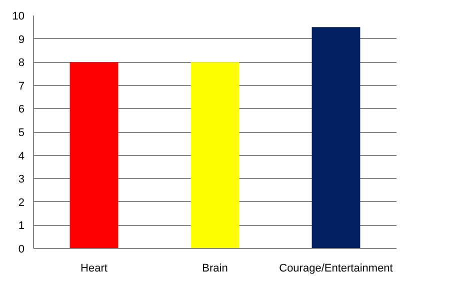 The height and width of the screenshot is (291, 452). What do you see at coordinates (21, 86) in the screenshot?
I see `y-tick-label: 7` at bounding box center [21, 86].